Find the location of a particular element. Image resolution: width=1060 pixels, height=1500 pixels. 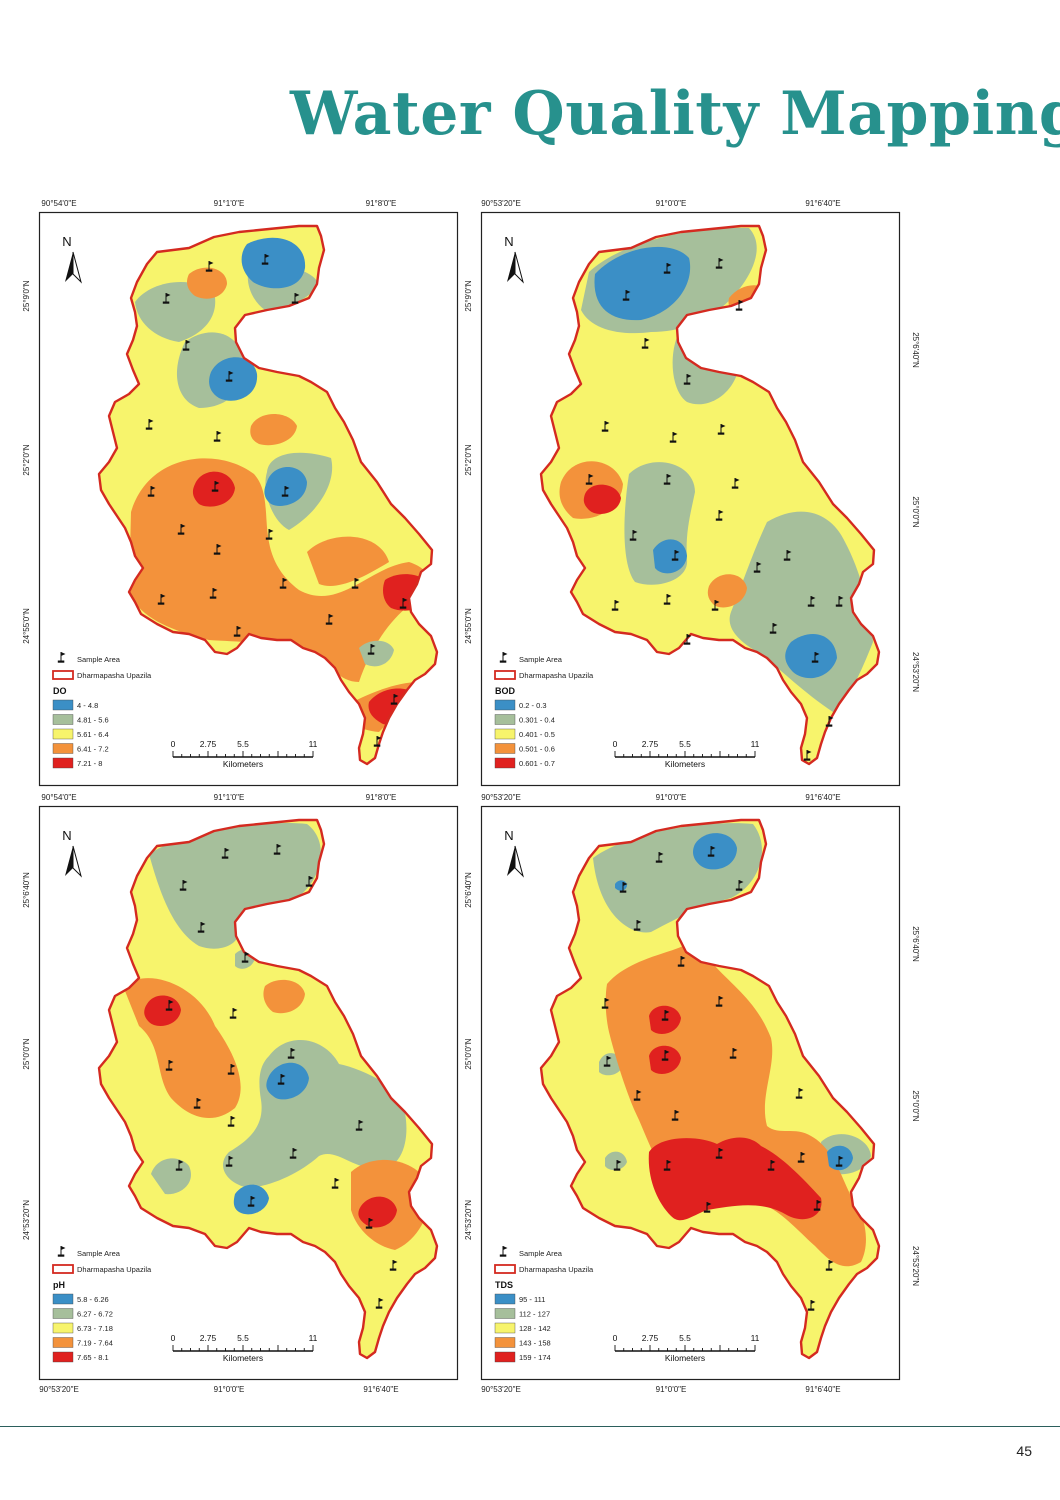

legend-parameter-title: TDS is located at coordinates (504, 1285).